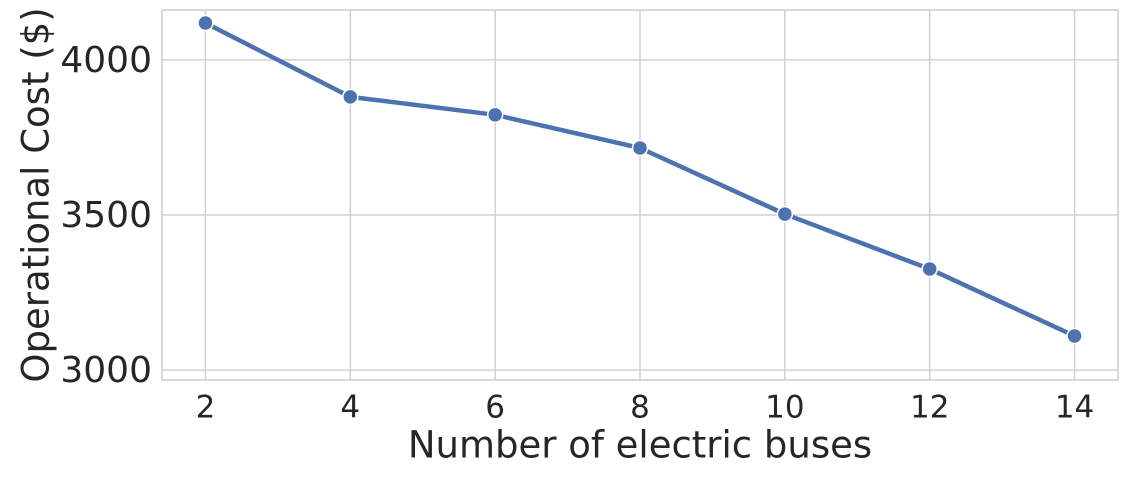  What do you see at coordinates (929, 408) in the screenshot?
I see `x-tick-label: 12` at bounding box center [929, 408].